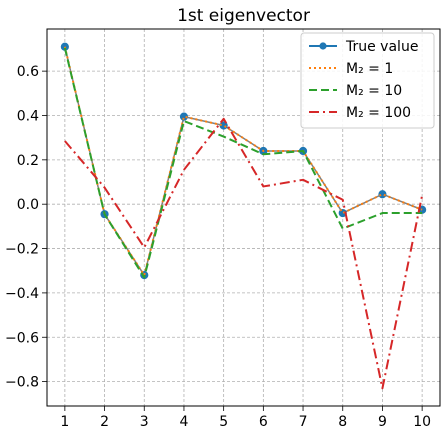  Describe the element at coordinates (342, 422) in the screenshot. I see `x-tick-label: 8` at that location.